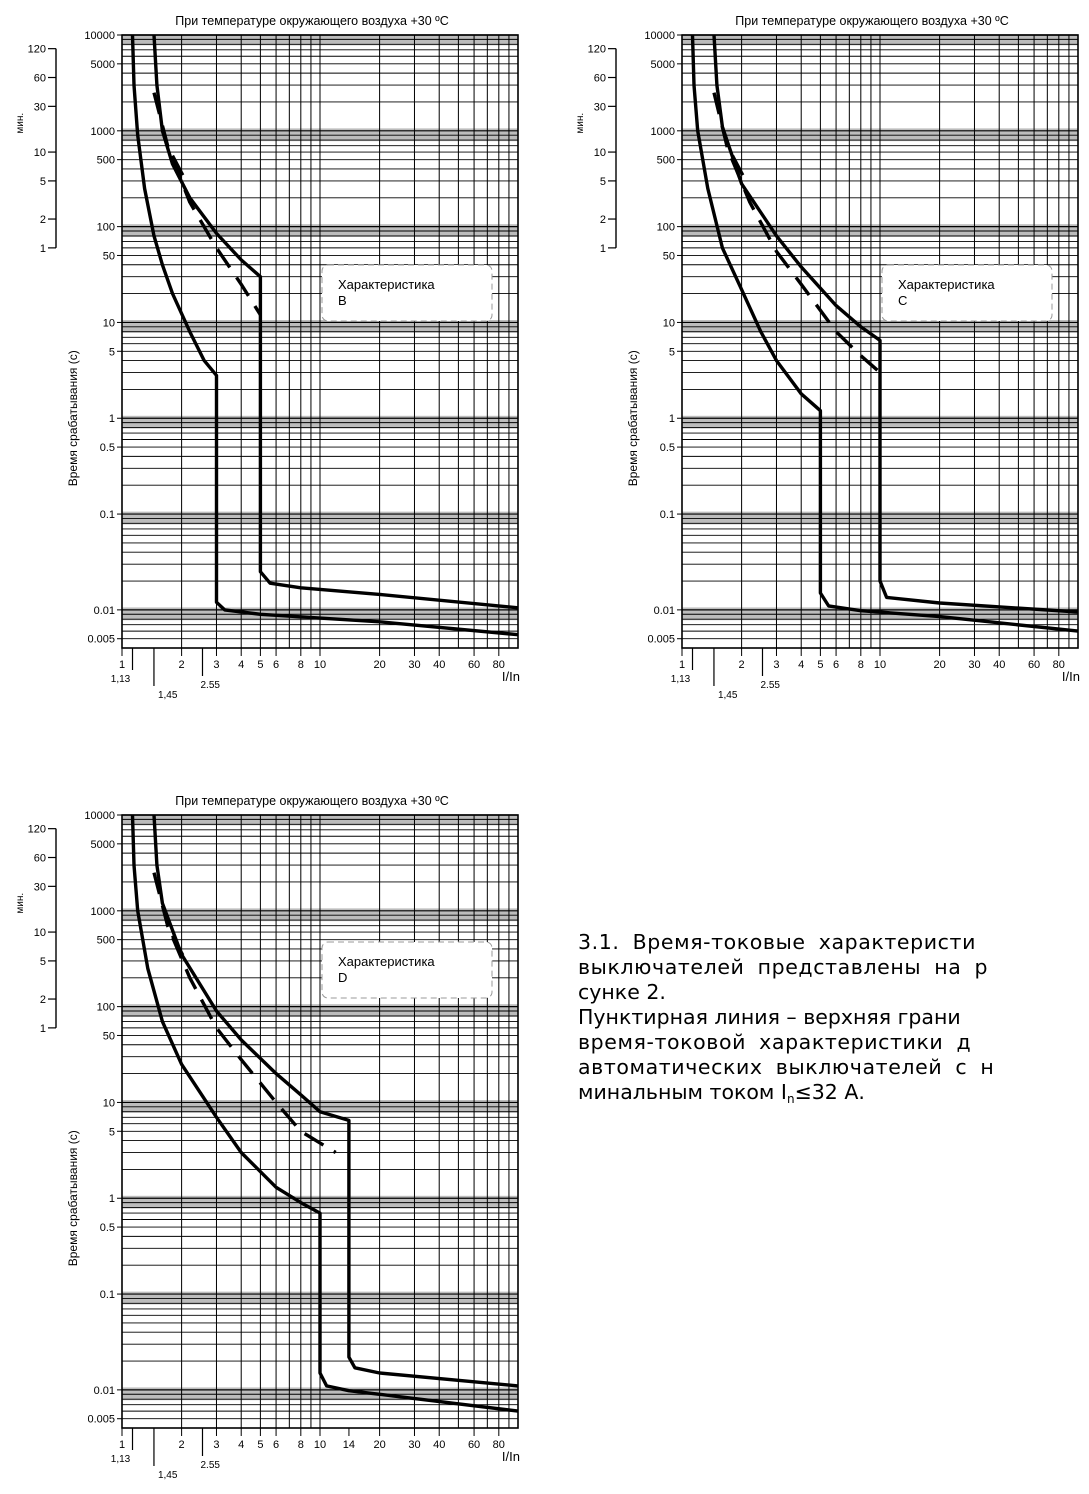  Describe the element at coordinates (439, 1445) in the screenshot. I see `x-tick-label: 40` at that location.